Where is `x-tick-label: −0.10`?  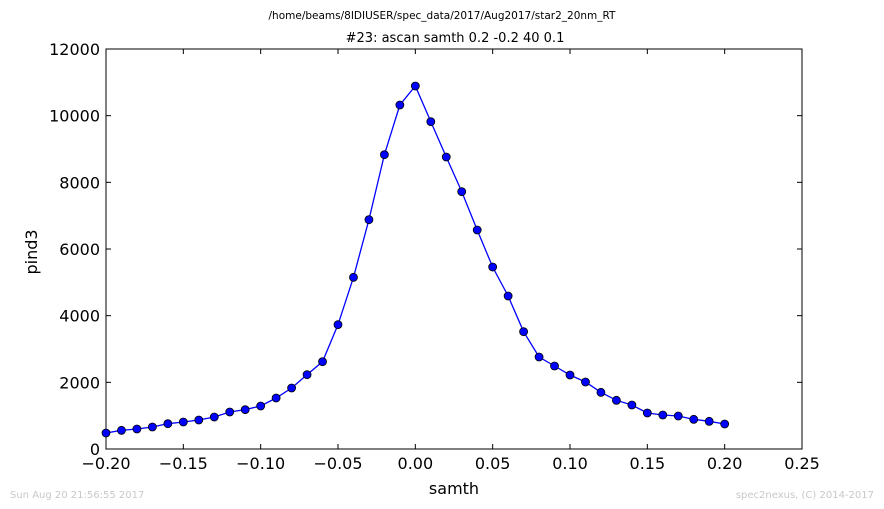 x-tick-label: −0.10 is located at coordinates (260, 463).